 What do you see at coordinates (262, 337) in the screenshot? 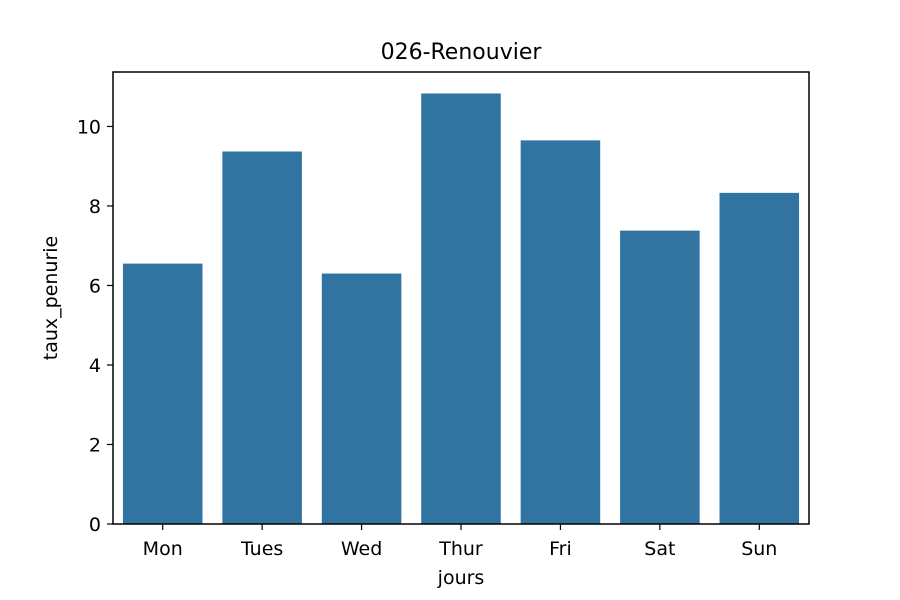
I see `bar-tues` at bounding box center [262, 337].